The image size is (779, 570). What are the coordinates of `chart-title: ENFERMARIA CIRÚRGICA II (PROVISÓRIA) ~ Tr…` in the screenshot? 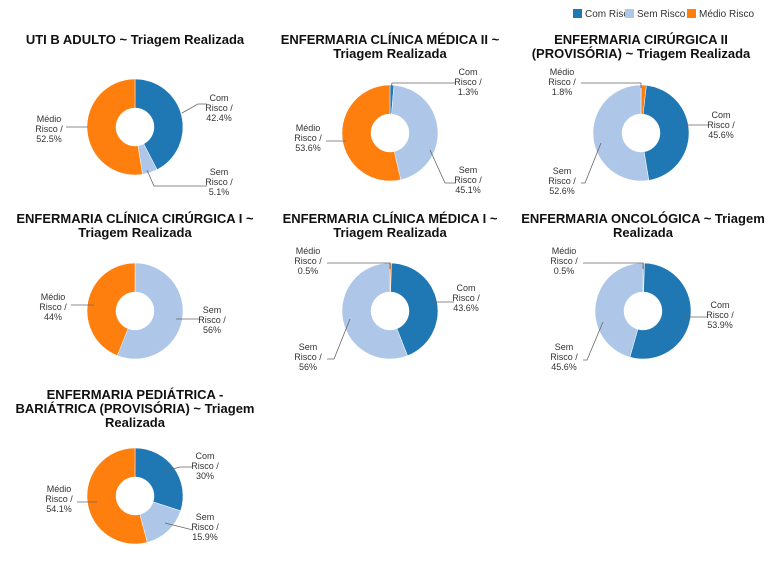 It's located at (641, 46).